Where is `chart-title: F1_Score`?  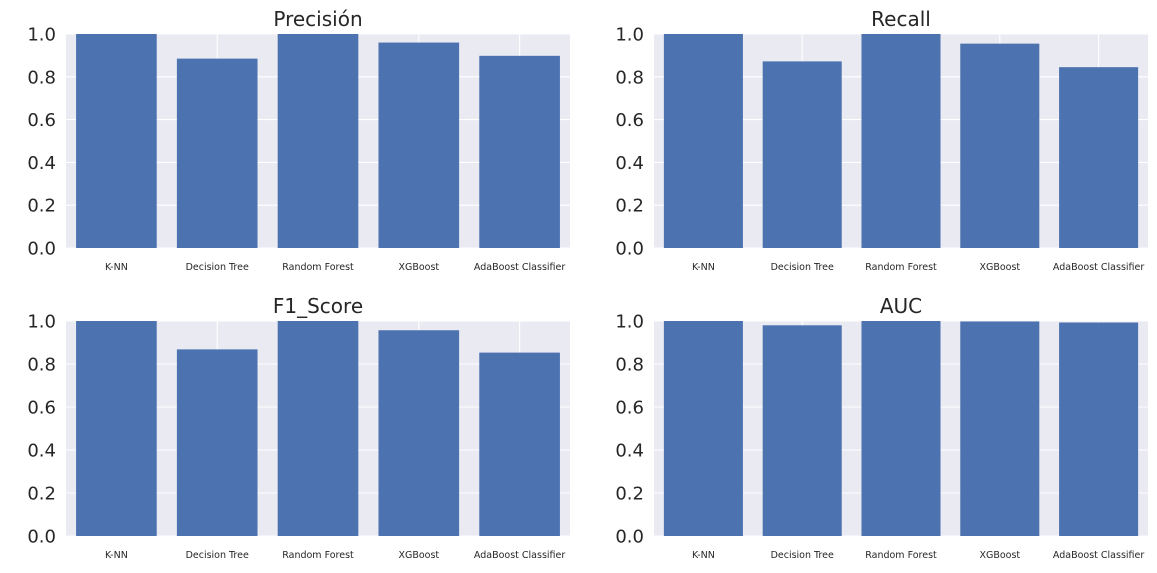
chart-title: F1_Score is located at coordinates (318, 306).